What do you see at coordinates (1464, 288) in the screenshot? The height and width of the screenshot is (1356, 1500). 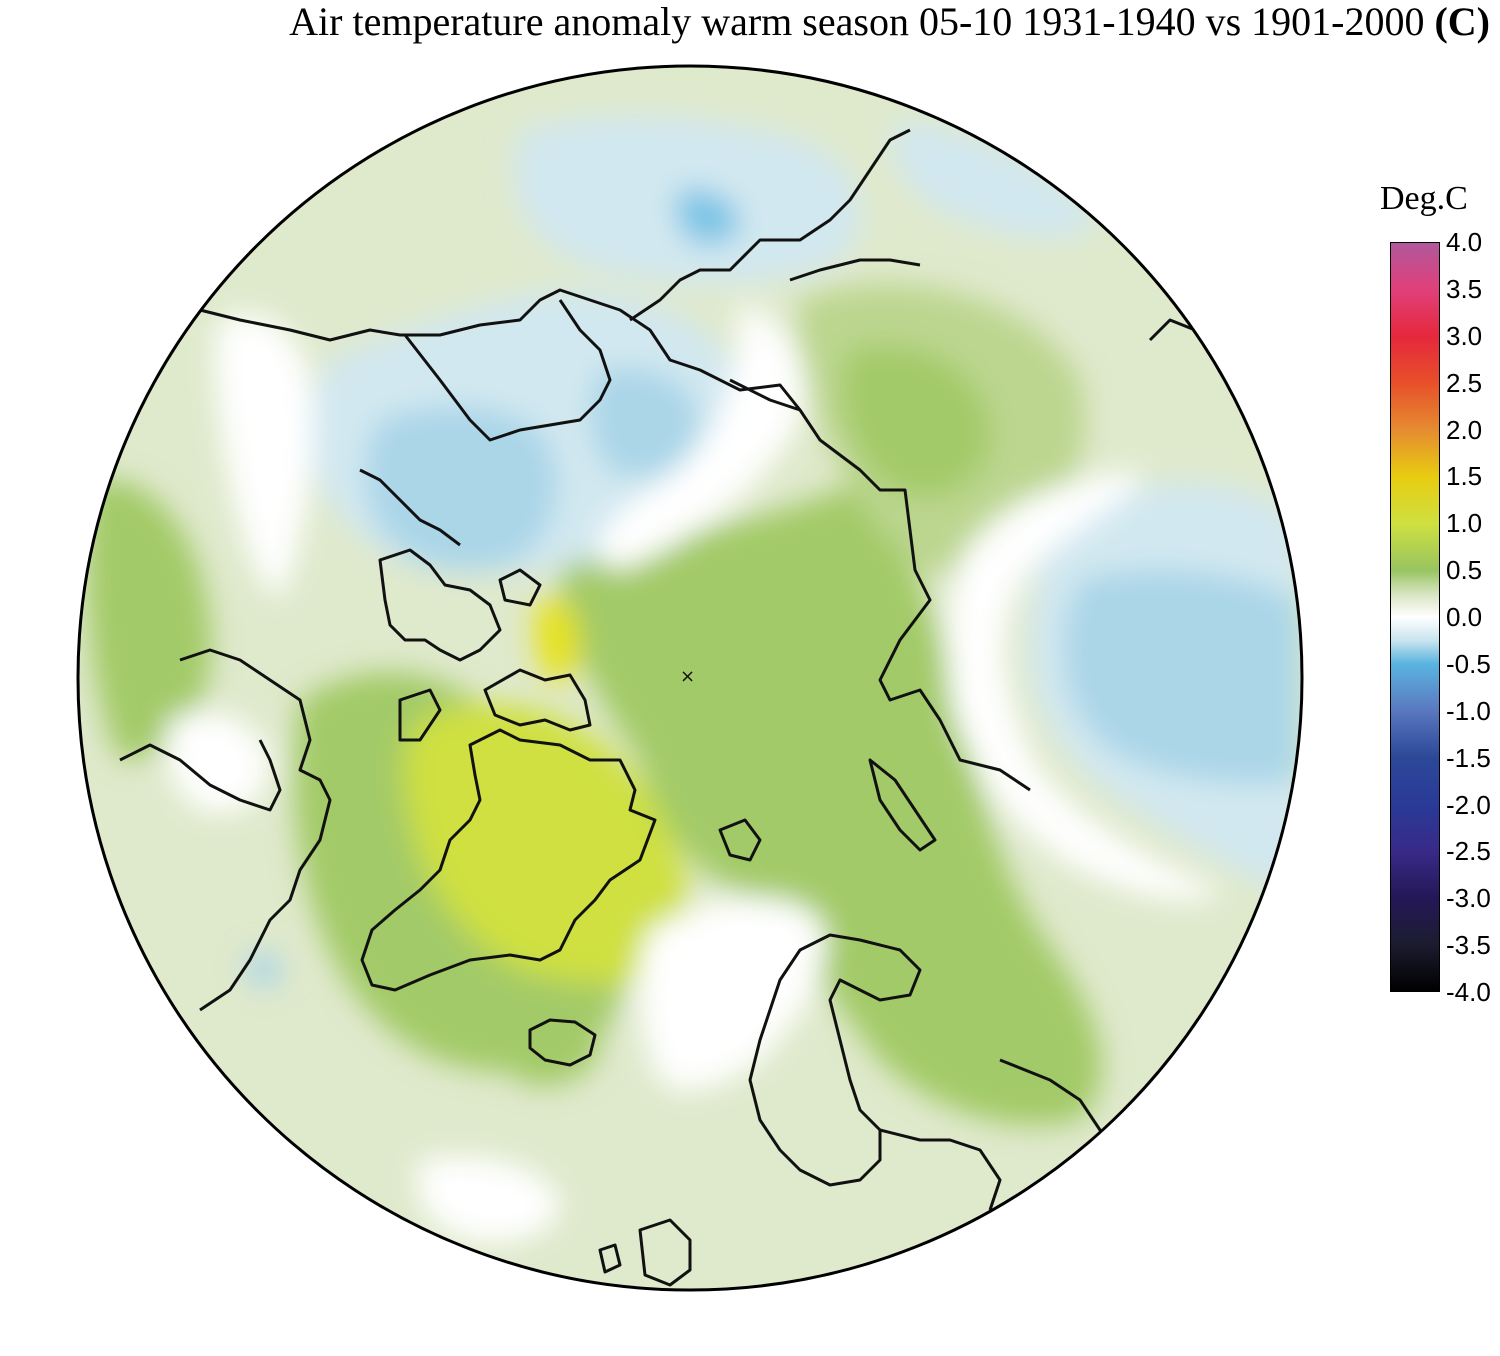 I see `legend-tick-label: 3.5` at bounding box center [1464, 288].